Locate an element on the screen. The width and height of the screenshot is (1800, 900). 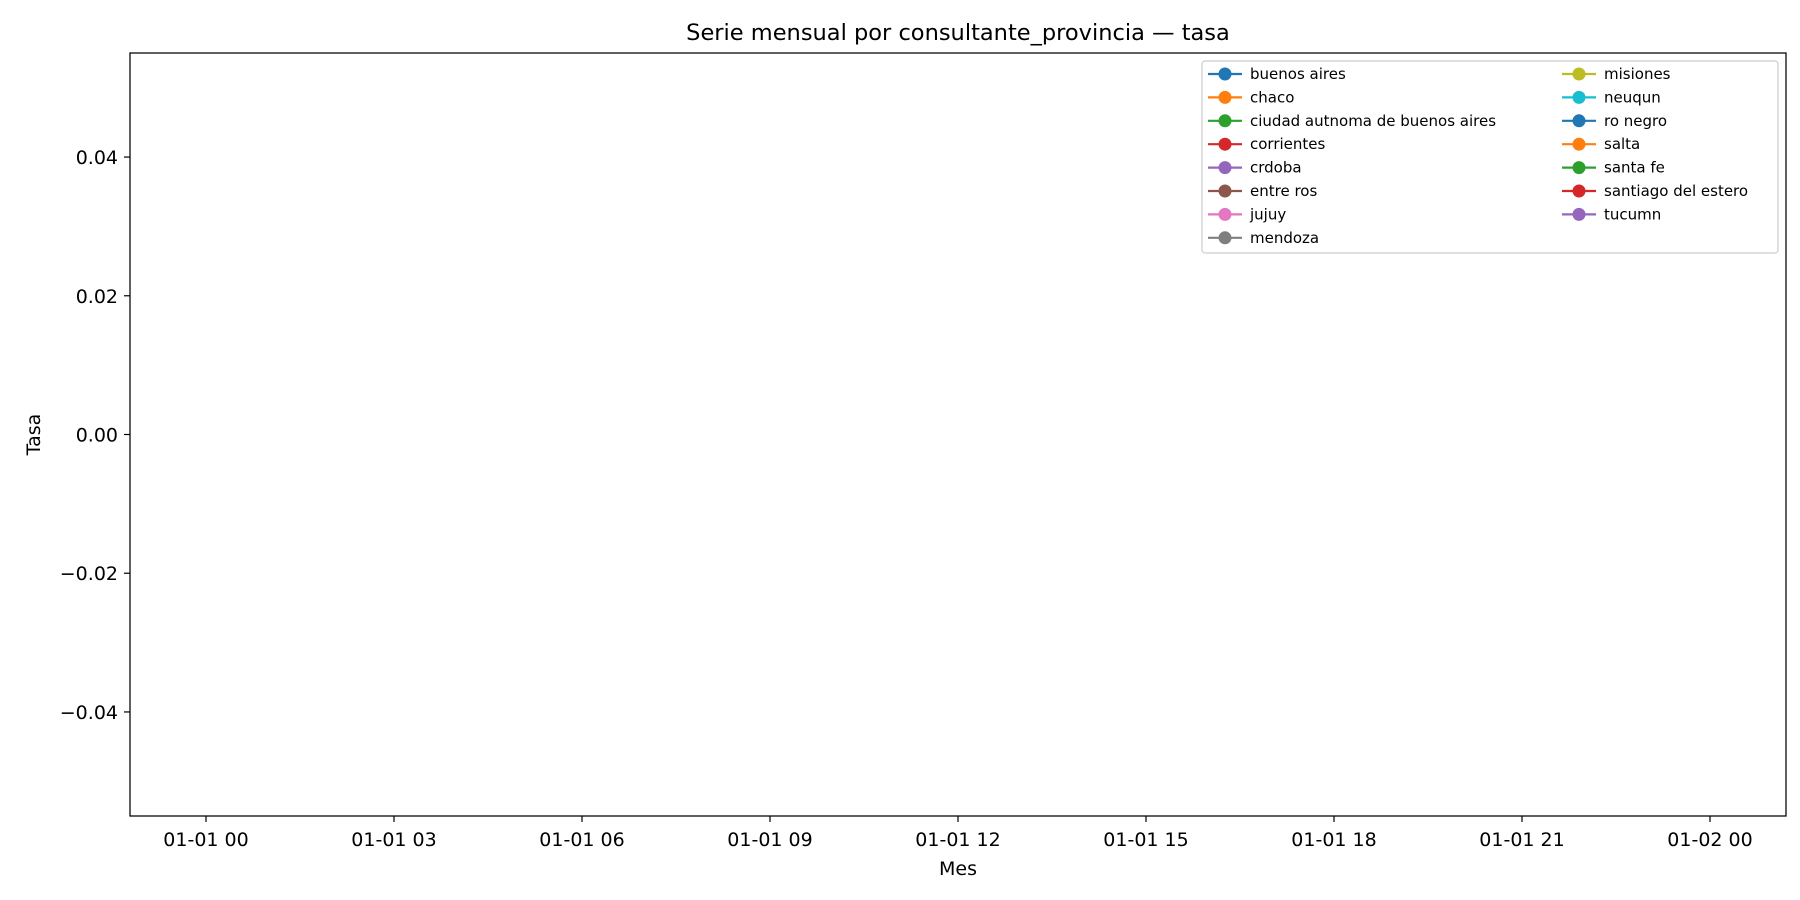
x-tick-label: 01-01 12 is located at coordinates (957, 840).